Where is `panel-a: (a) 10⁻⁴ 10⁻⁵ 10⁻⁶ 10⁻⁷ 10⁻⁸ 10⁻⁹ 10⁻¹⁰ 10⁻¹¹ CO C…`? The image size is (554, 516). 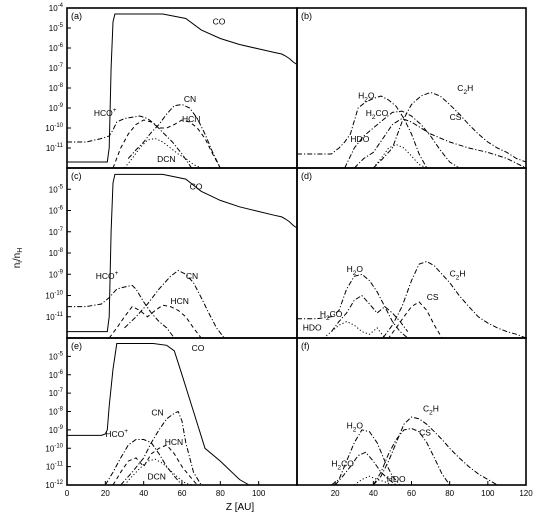 panel-a: (a) 10⁻⁴ 10⁻⁵ 10⁻⁶ 10⁻⁷ 10⁻⁸ 10⁻⁹ 10⁻¹⁰ 10⁻¹¹ CO C… is located at coordinates (171, 86).